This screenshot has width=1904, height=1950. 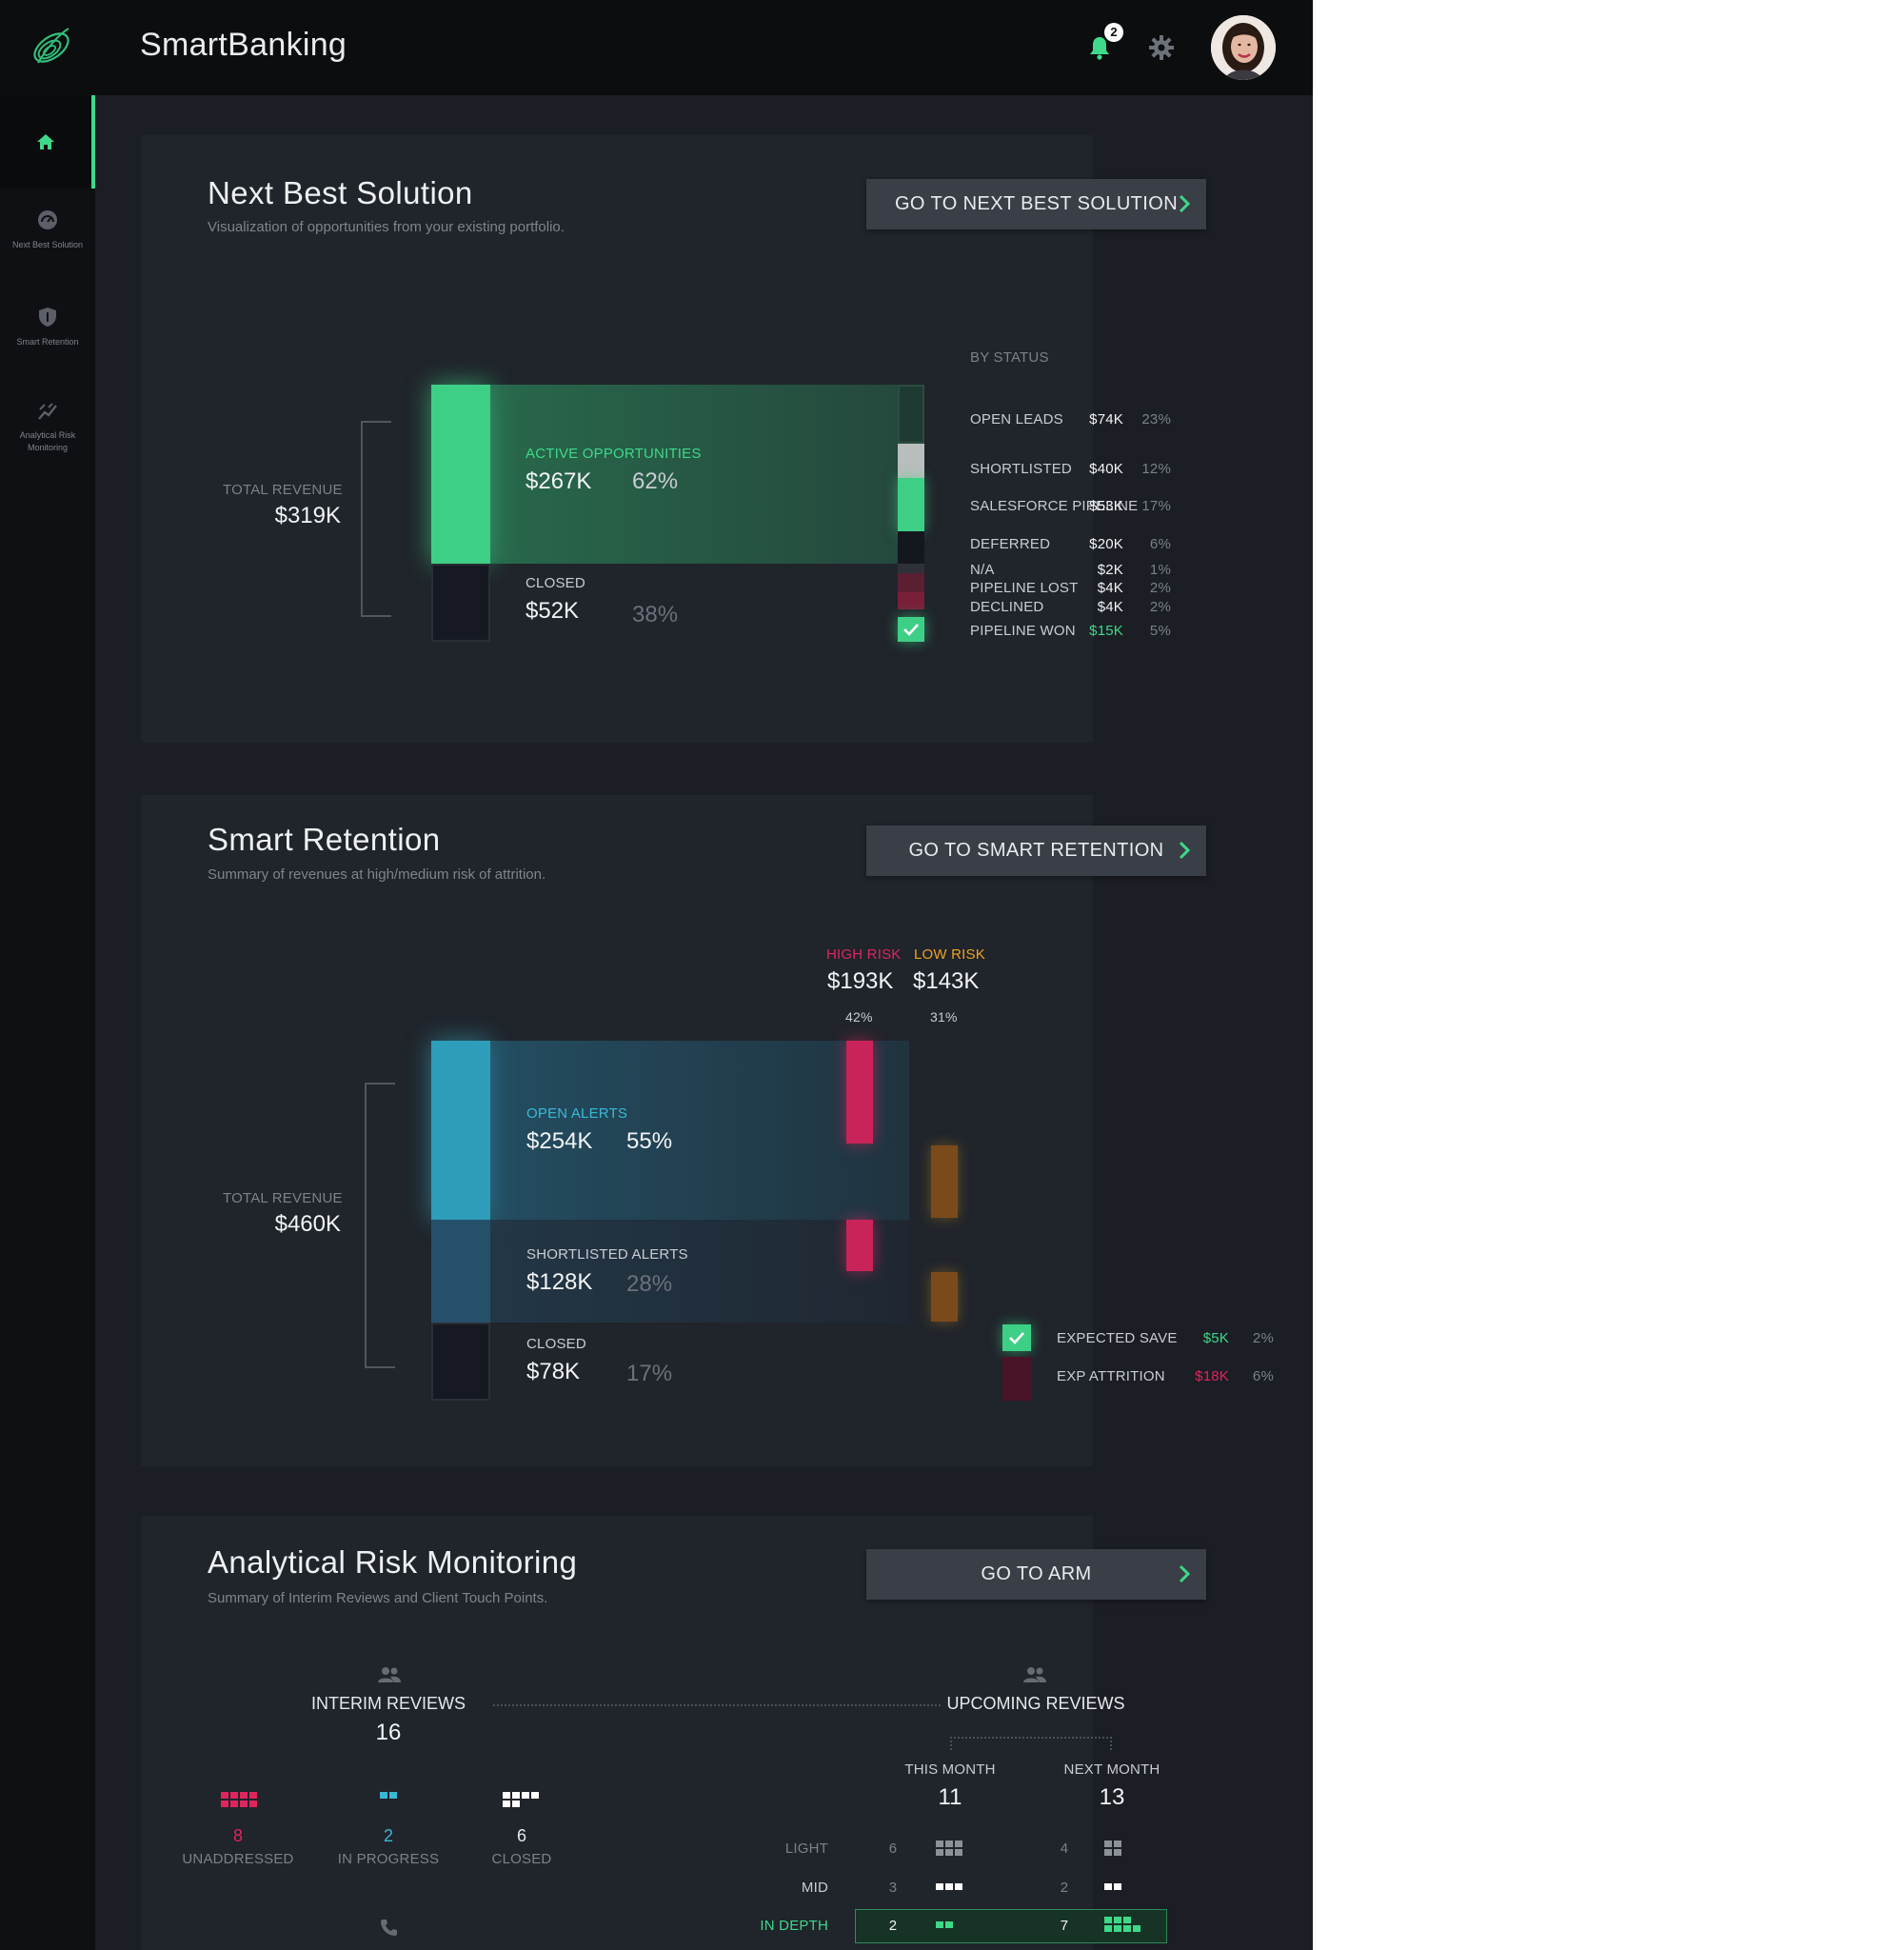 What do you see at coordinates (47, 428) in the screenshot?
I see `sidebar-item-analytical-risk-monitoring: Analytical Risk Monitoring` at bounding box center [47, 428].